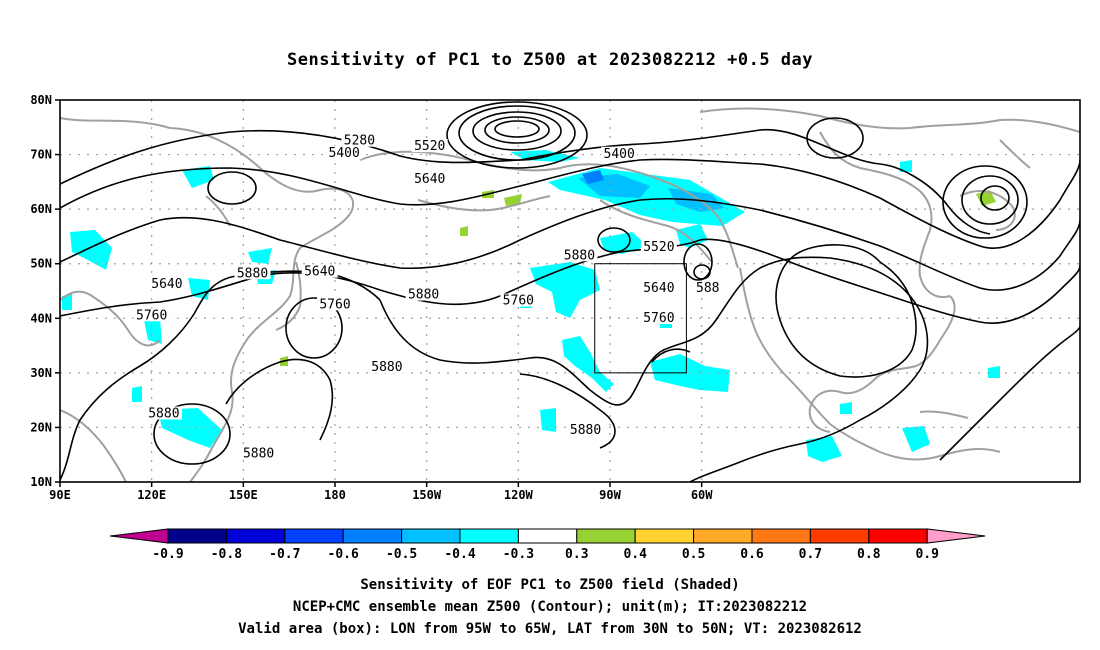  Describe the element at coordinates (926, 554) in the screenshot. I see `colorbar-label: 0.9` at that location.